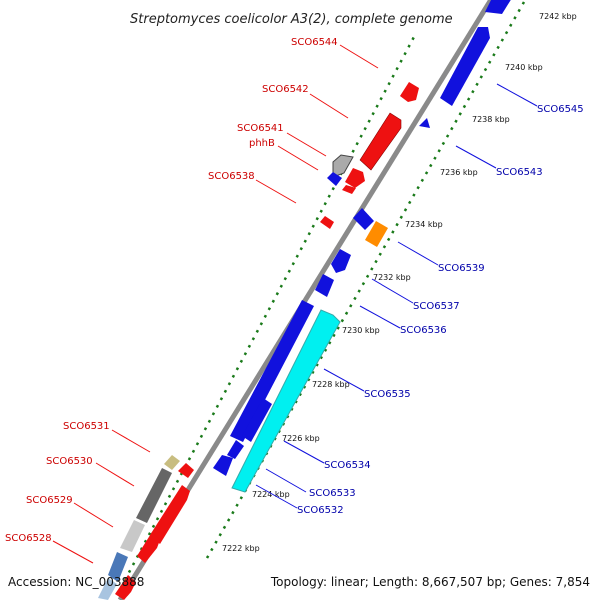 This screenshot has height=600, width=600. Describe the element at coordinates (436, 306) in the screenshot. I see `label-sco6537: SCO6537` at that location.